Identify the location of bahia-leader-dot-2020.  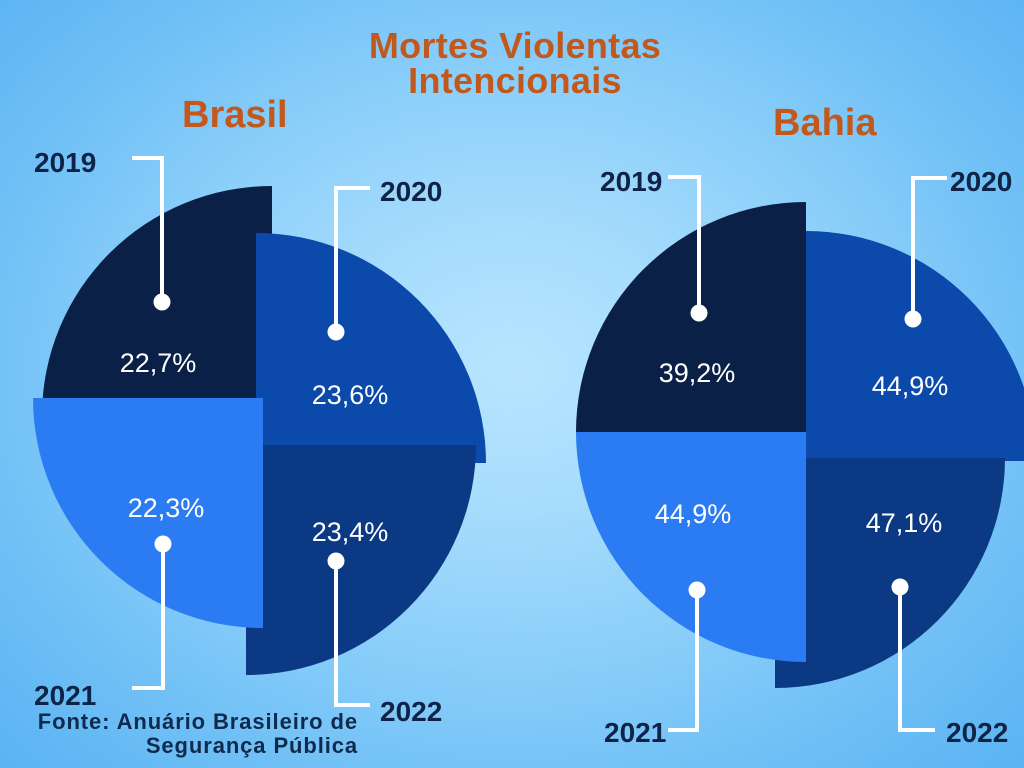
(913, 319).